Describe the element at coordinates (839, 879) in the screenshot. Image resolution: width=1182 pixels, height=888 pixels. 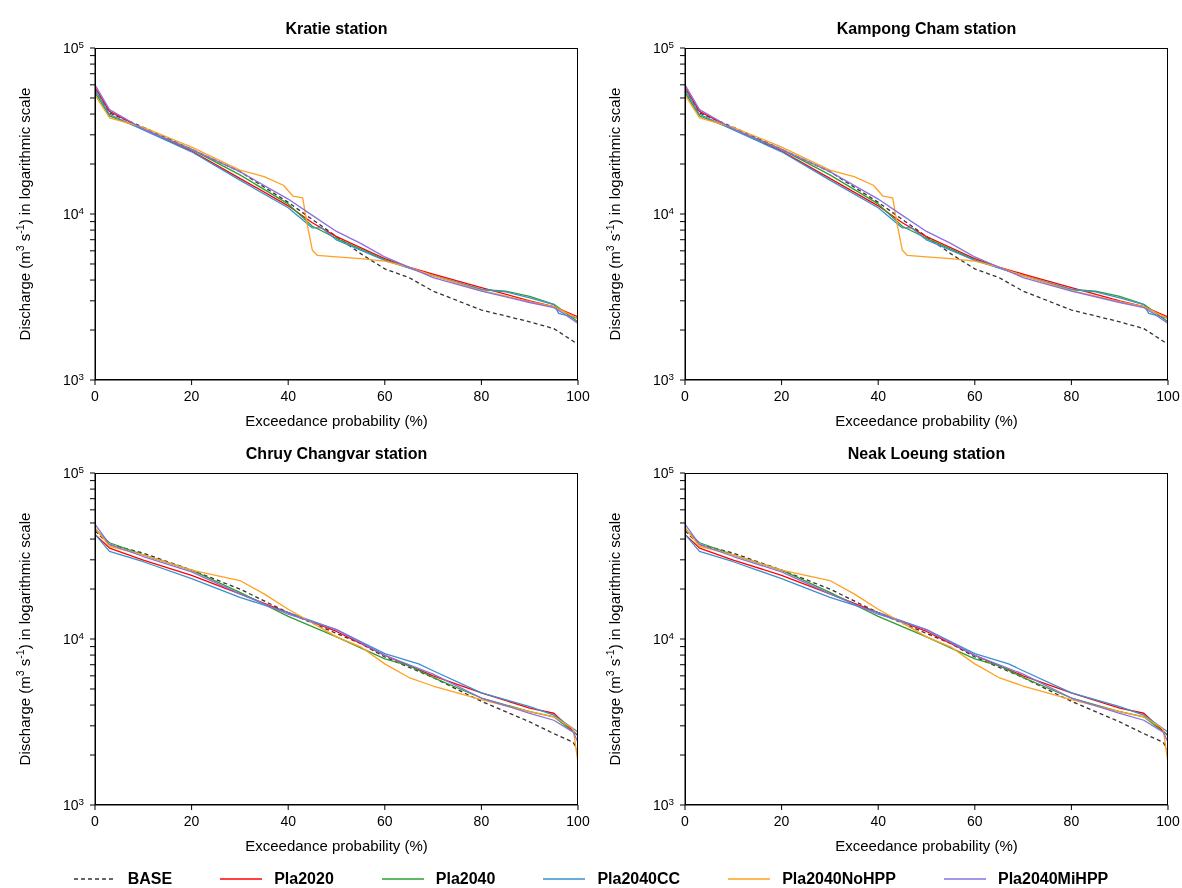
I see `legend-label: Pla2040NoHPP` at that location.